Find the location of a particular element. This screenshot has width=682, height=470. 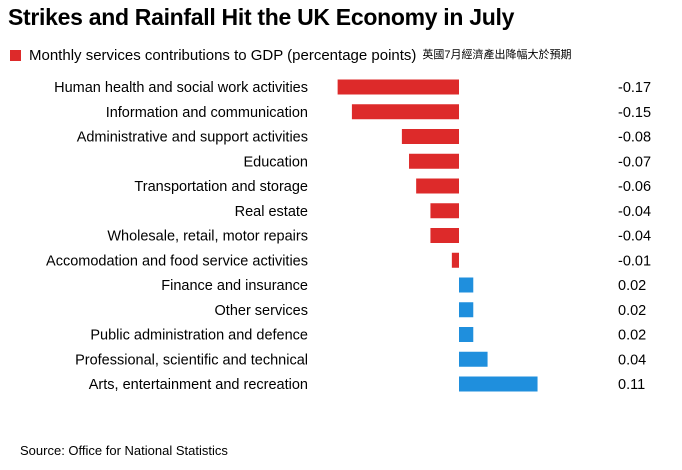

category-label: Arts, entertainment and recreation is located at coordinates (198, 385).